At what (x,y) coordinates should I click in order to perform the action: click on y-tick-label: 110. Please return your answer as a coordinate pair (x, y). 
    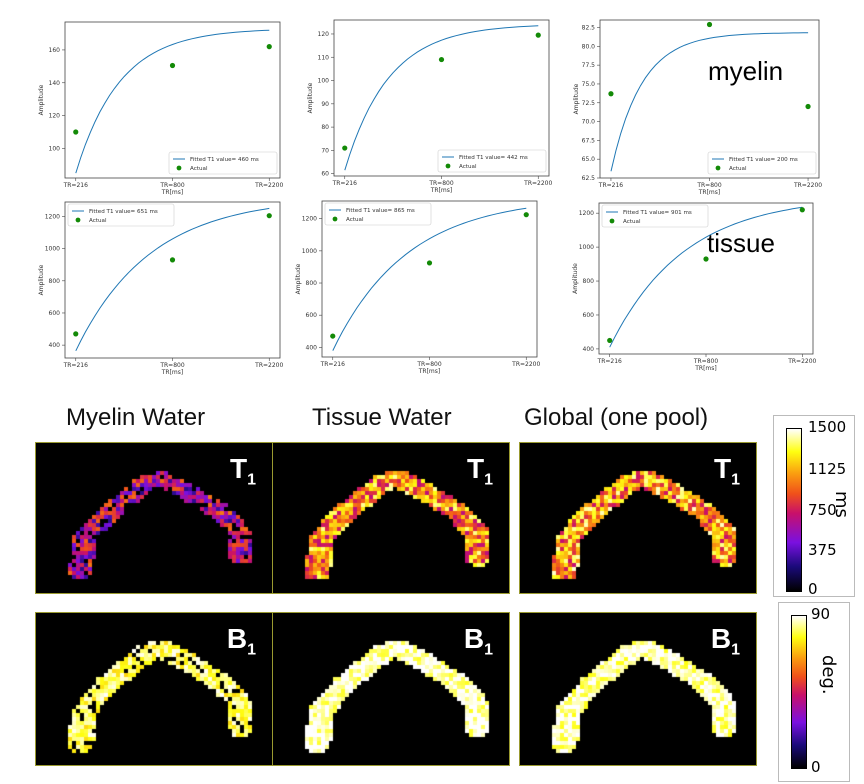
    Looking at the image, I should click on (324, 57).